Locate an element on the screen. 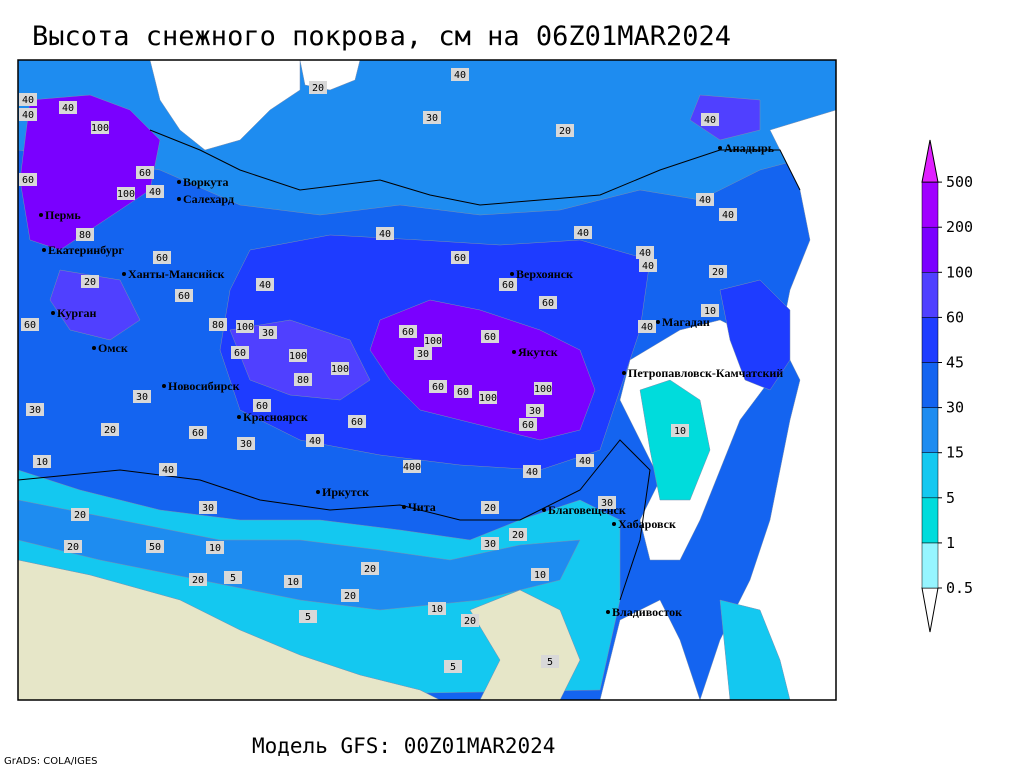 Image resolution: width=1024 pixels, height=768 pixels. colorbar-cap-high is located at coordinates (930, 161).